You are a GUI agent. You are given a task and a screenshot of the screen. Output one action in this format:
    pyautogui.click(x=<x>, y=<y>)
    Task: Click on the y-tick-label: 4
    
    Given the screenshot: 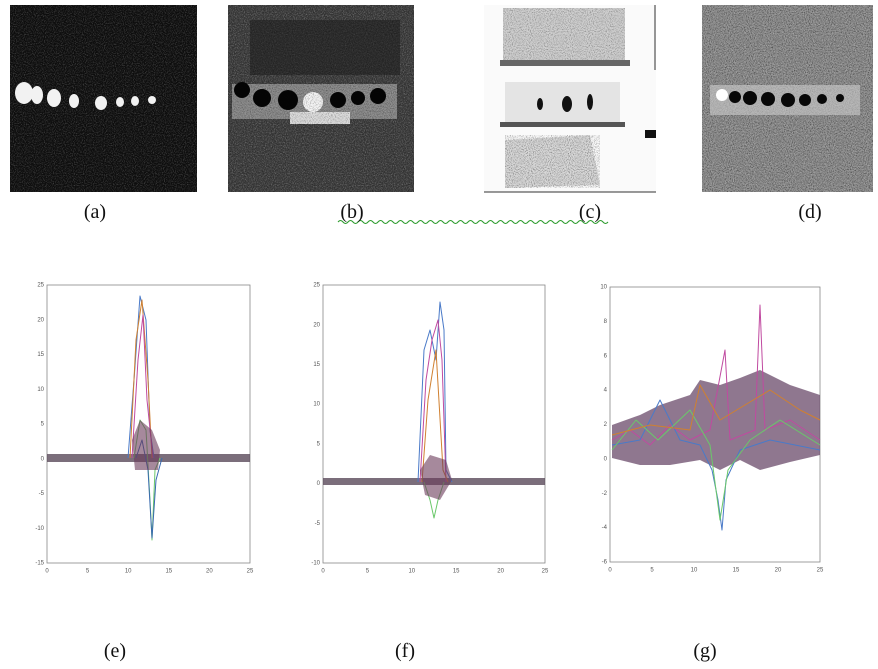 What is the action you would take?
    pyautogui.click(x=606, y=391)
    